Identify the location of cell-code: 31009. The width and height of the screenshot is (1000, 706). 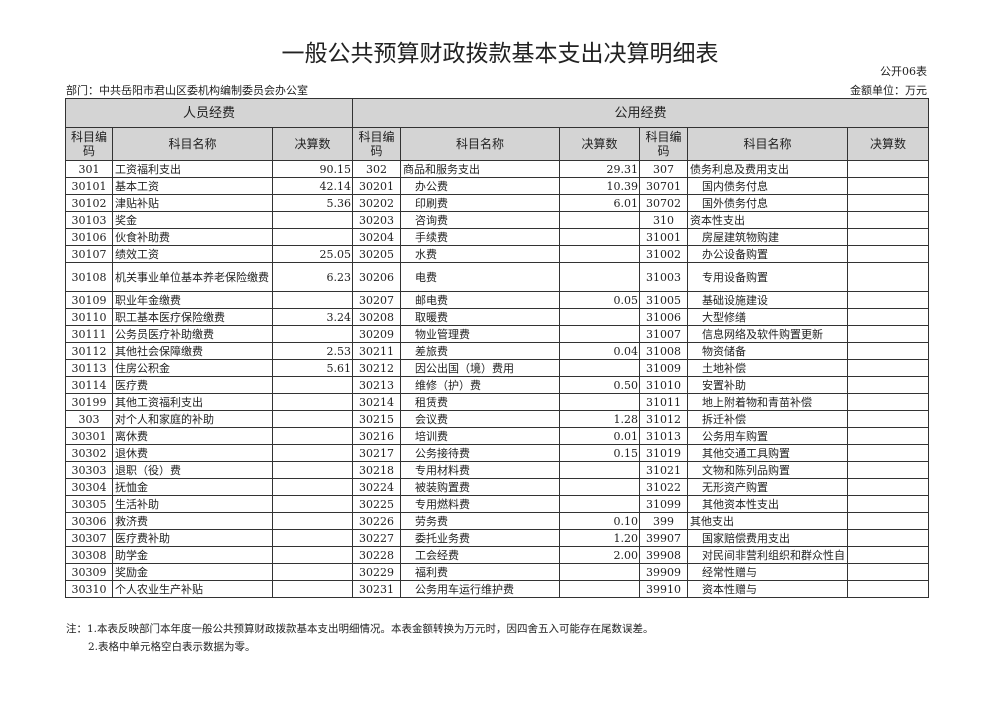
(663, 368).